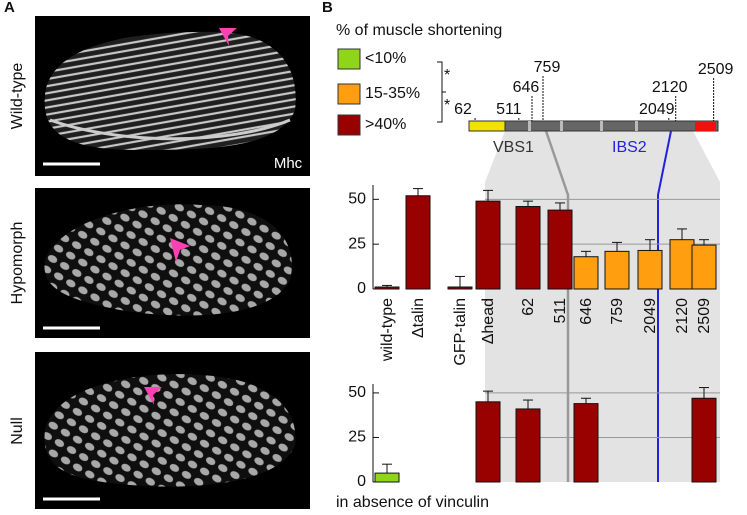  I want to click on x-tick-label: Δtalin, so click(418, 318).